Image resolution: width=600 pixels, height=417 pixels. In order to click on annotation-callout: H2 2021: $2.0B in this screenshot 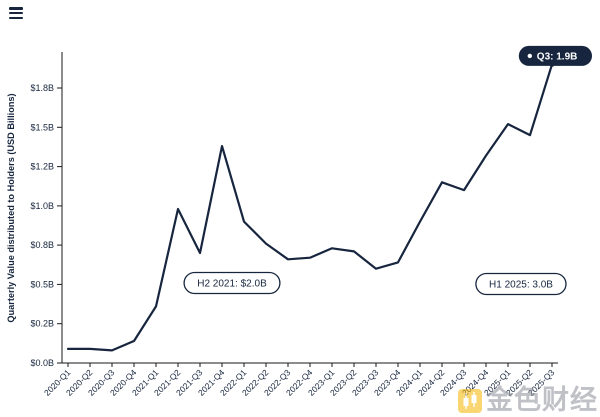, I will do `click(232, 283)`.